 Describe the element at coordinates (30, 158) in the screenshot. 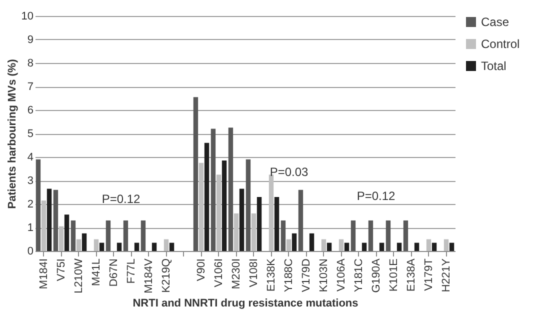

I see `y-tick-label: 4` at that location.